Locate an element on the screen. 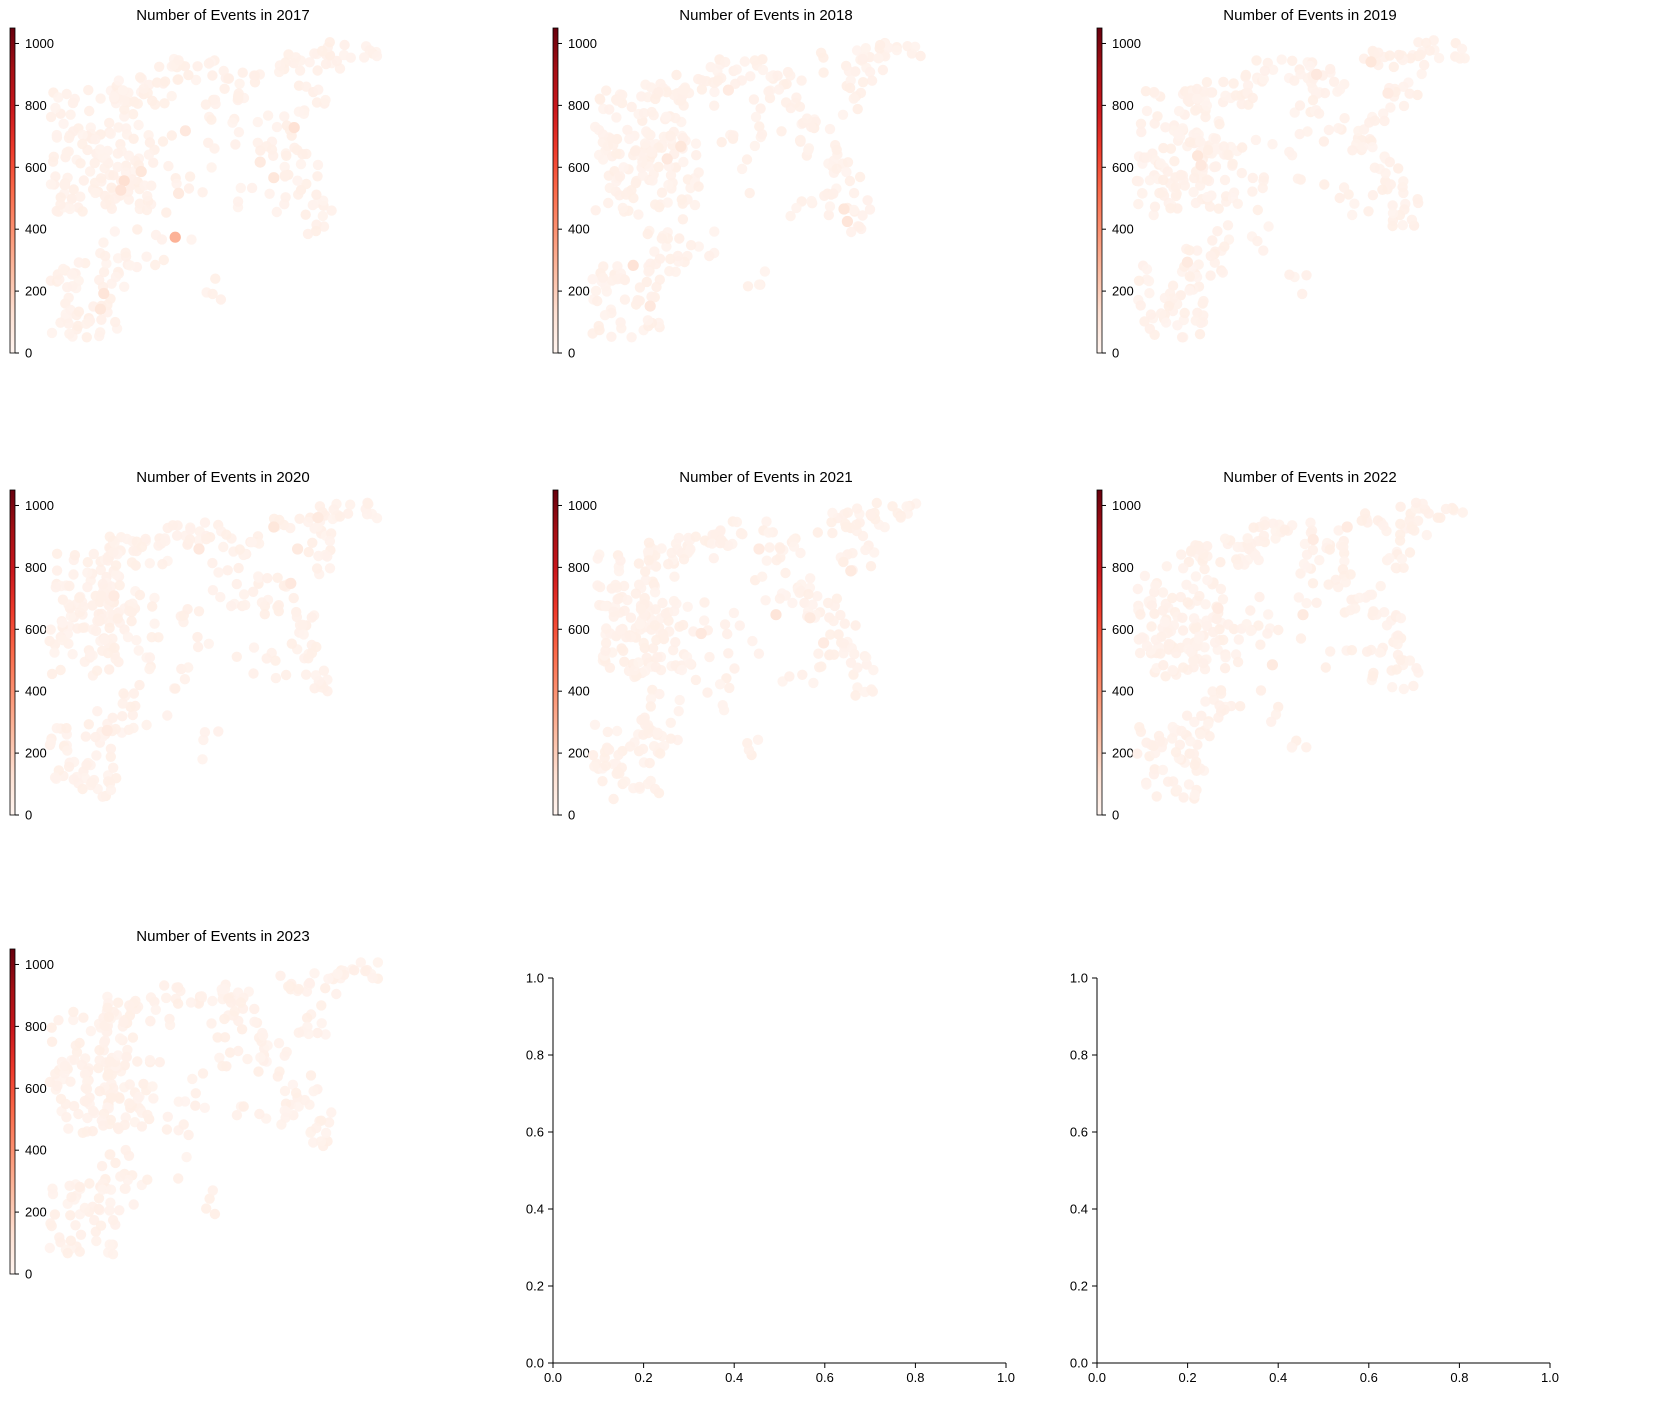 The image size is (1657, 1418). data-point is located at coordinates (681, 146).